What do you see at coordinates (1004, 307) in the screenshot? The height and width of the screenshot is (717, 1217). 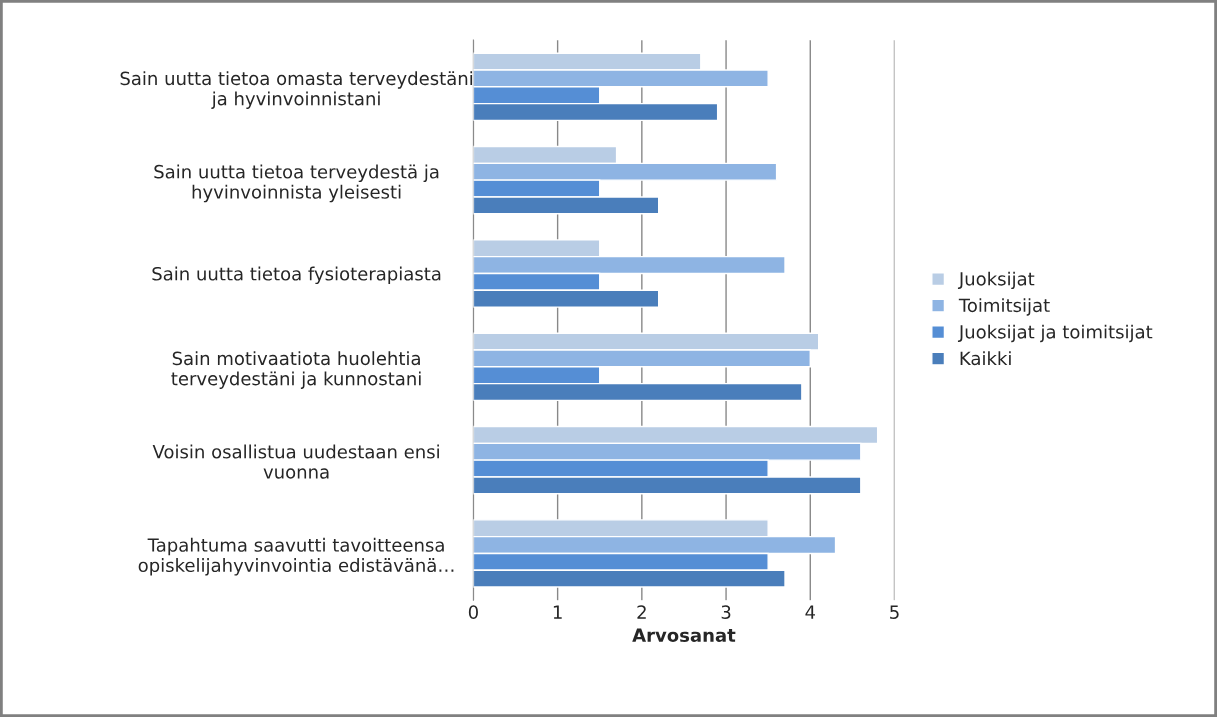 I see `legend-label: Toimitsijat` at bounding box center [1004, 307].